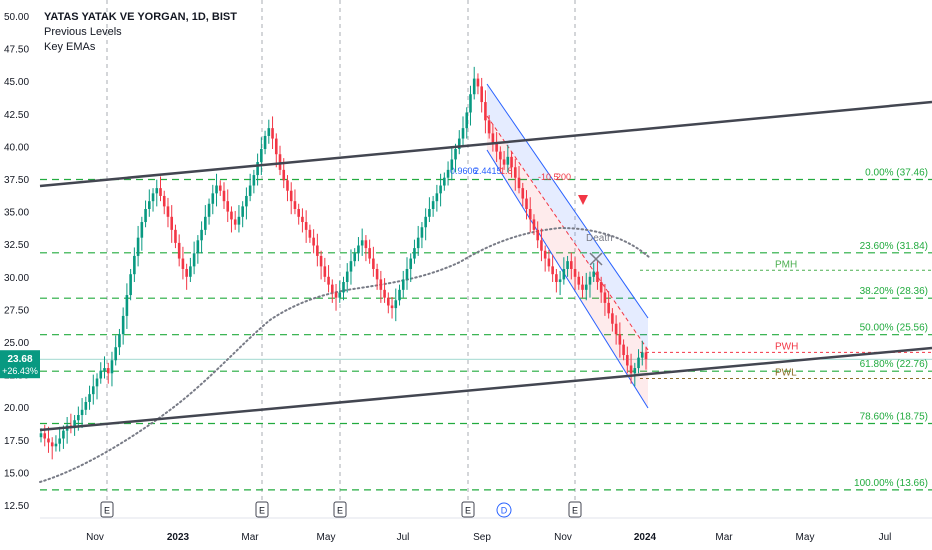 Image resolution: width=932 pixels, height=550 pixels. Describe the element at coordinates (70, 47) in the screenshot. I see `indicator-key-emas: Key EMAs` at that location.